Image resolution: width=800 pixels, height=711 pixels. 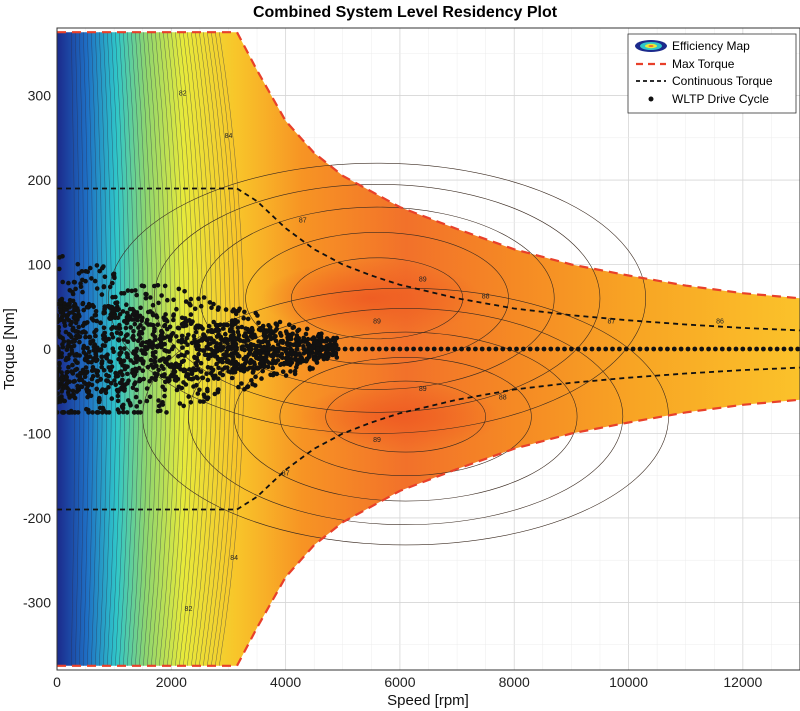 What do you see at coordinates (405, 416) in the screenshot?
I see `contour-line` at bounding box center [405, 416].